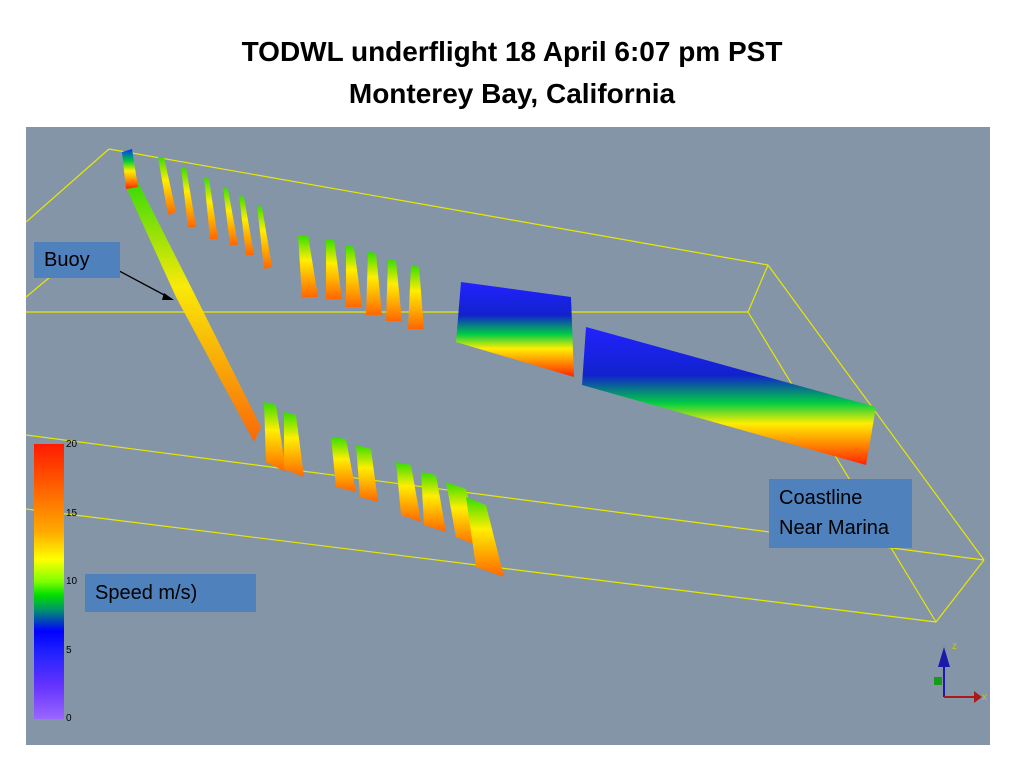 Image resolution: width=1024 pixels, height=768 pixels. Describe the element at coordinates (69, 718) in the screenshot. I see `colorbar-tick-0: 0` at that location.